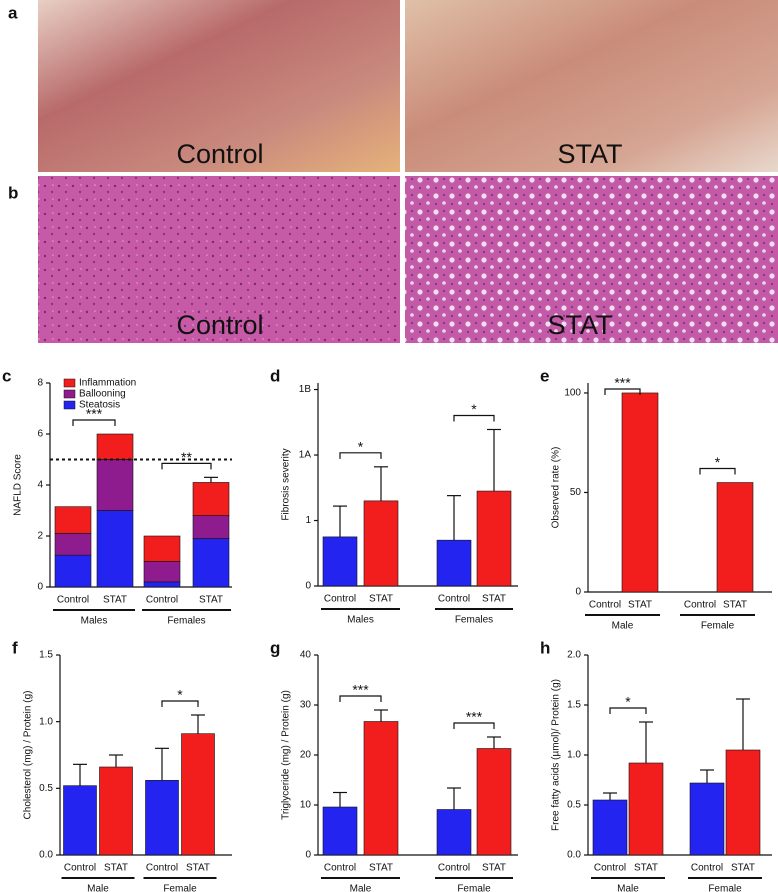  I want to click on y-tick-label: 1B, so click(305, 389).